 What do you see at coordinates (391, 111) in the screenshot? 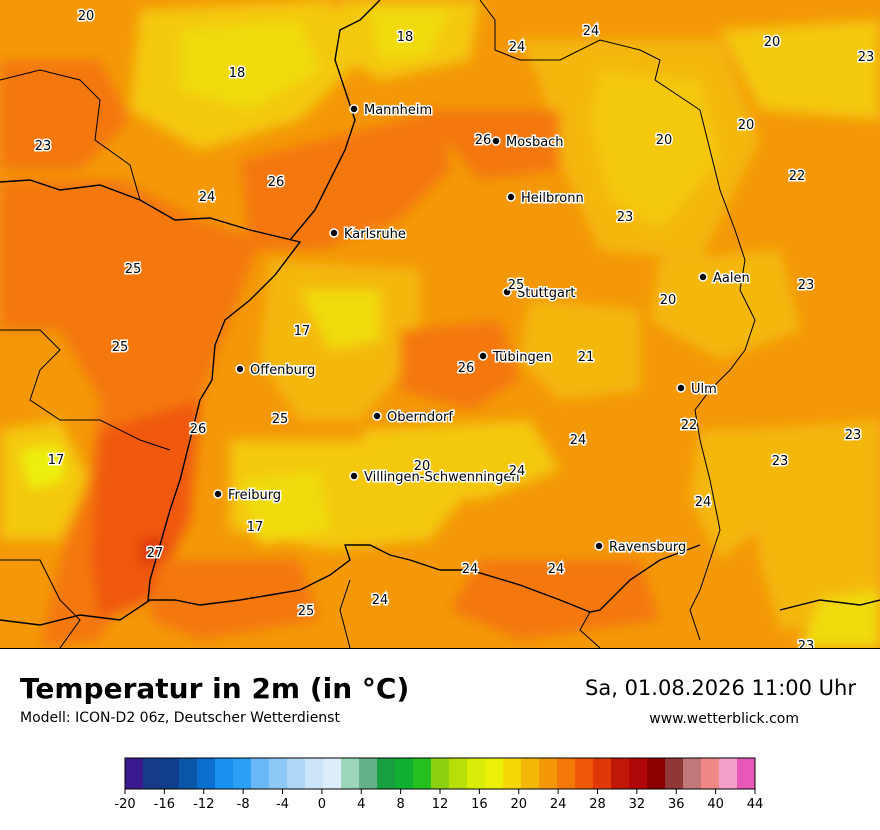
I see `city-mannheim: Mannheim` at bounding box center [391, 111].